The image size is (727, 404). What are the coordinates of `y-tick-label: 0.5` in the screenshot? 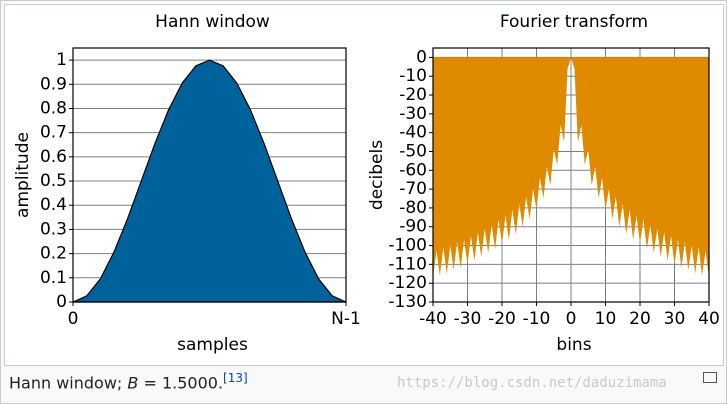 It's located at (53, 181).